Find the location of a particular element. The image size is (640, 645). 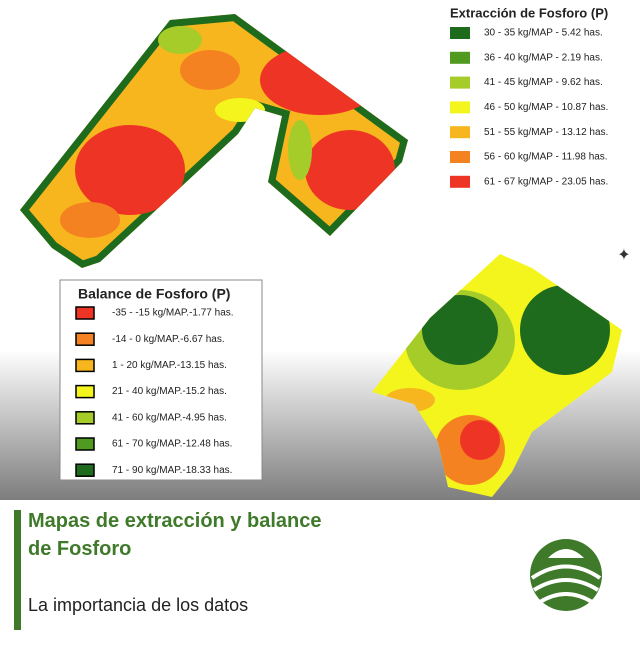

legend-label: 71 - 90 kg/MAP.-18.33 has. is located at coordinates (172, 470).